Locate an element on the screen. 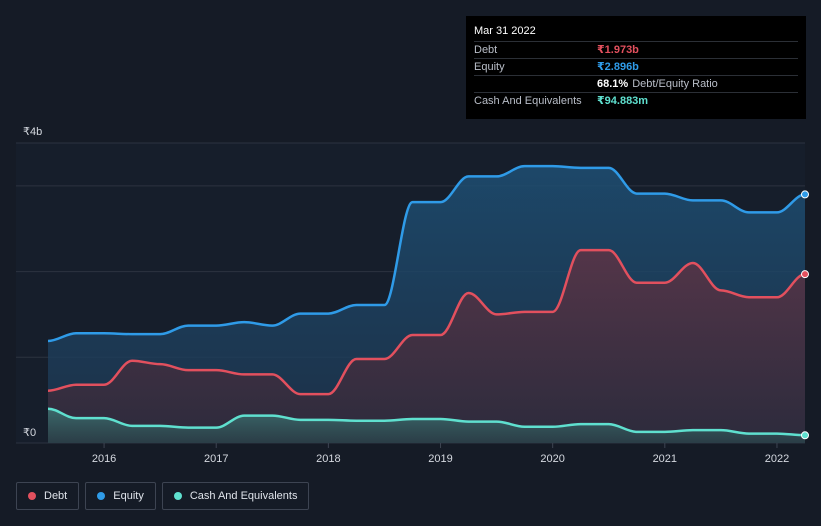 The width and height of the screenshot is (821, 526). tooltip-debt-label: Debt is located at coordinates (486, 50).